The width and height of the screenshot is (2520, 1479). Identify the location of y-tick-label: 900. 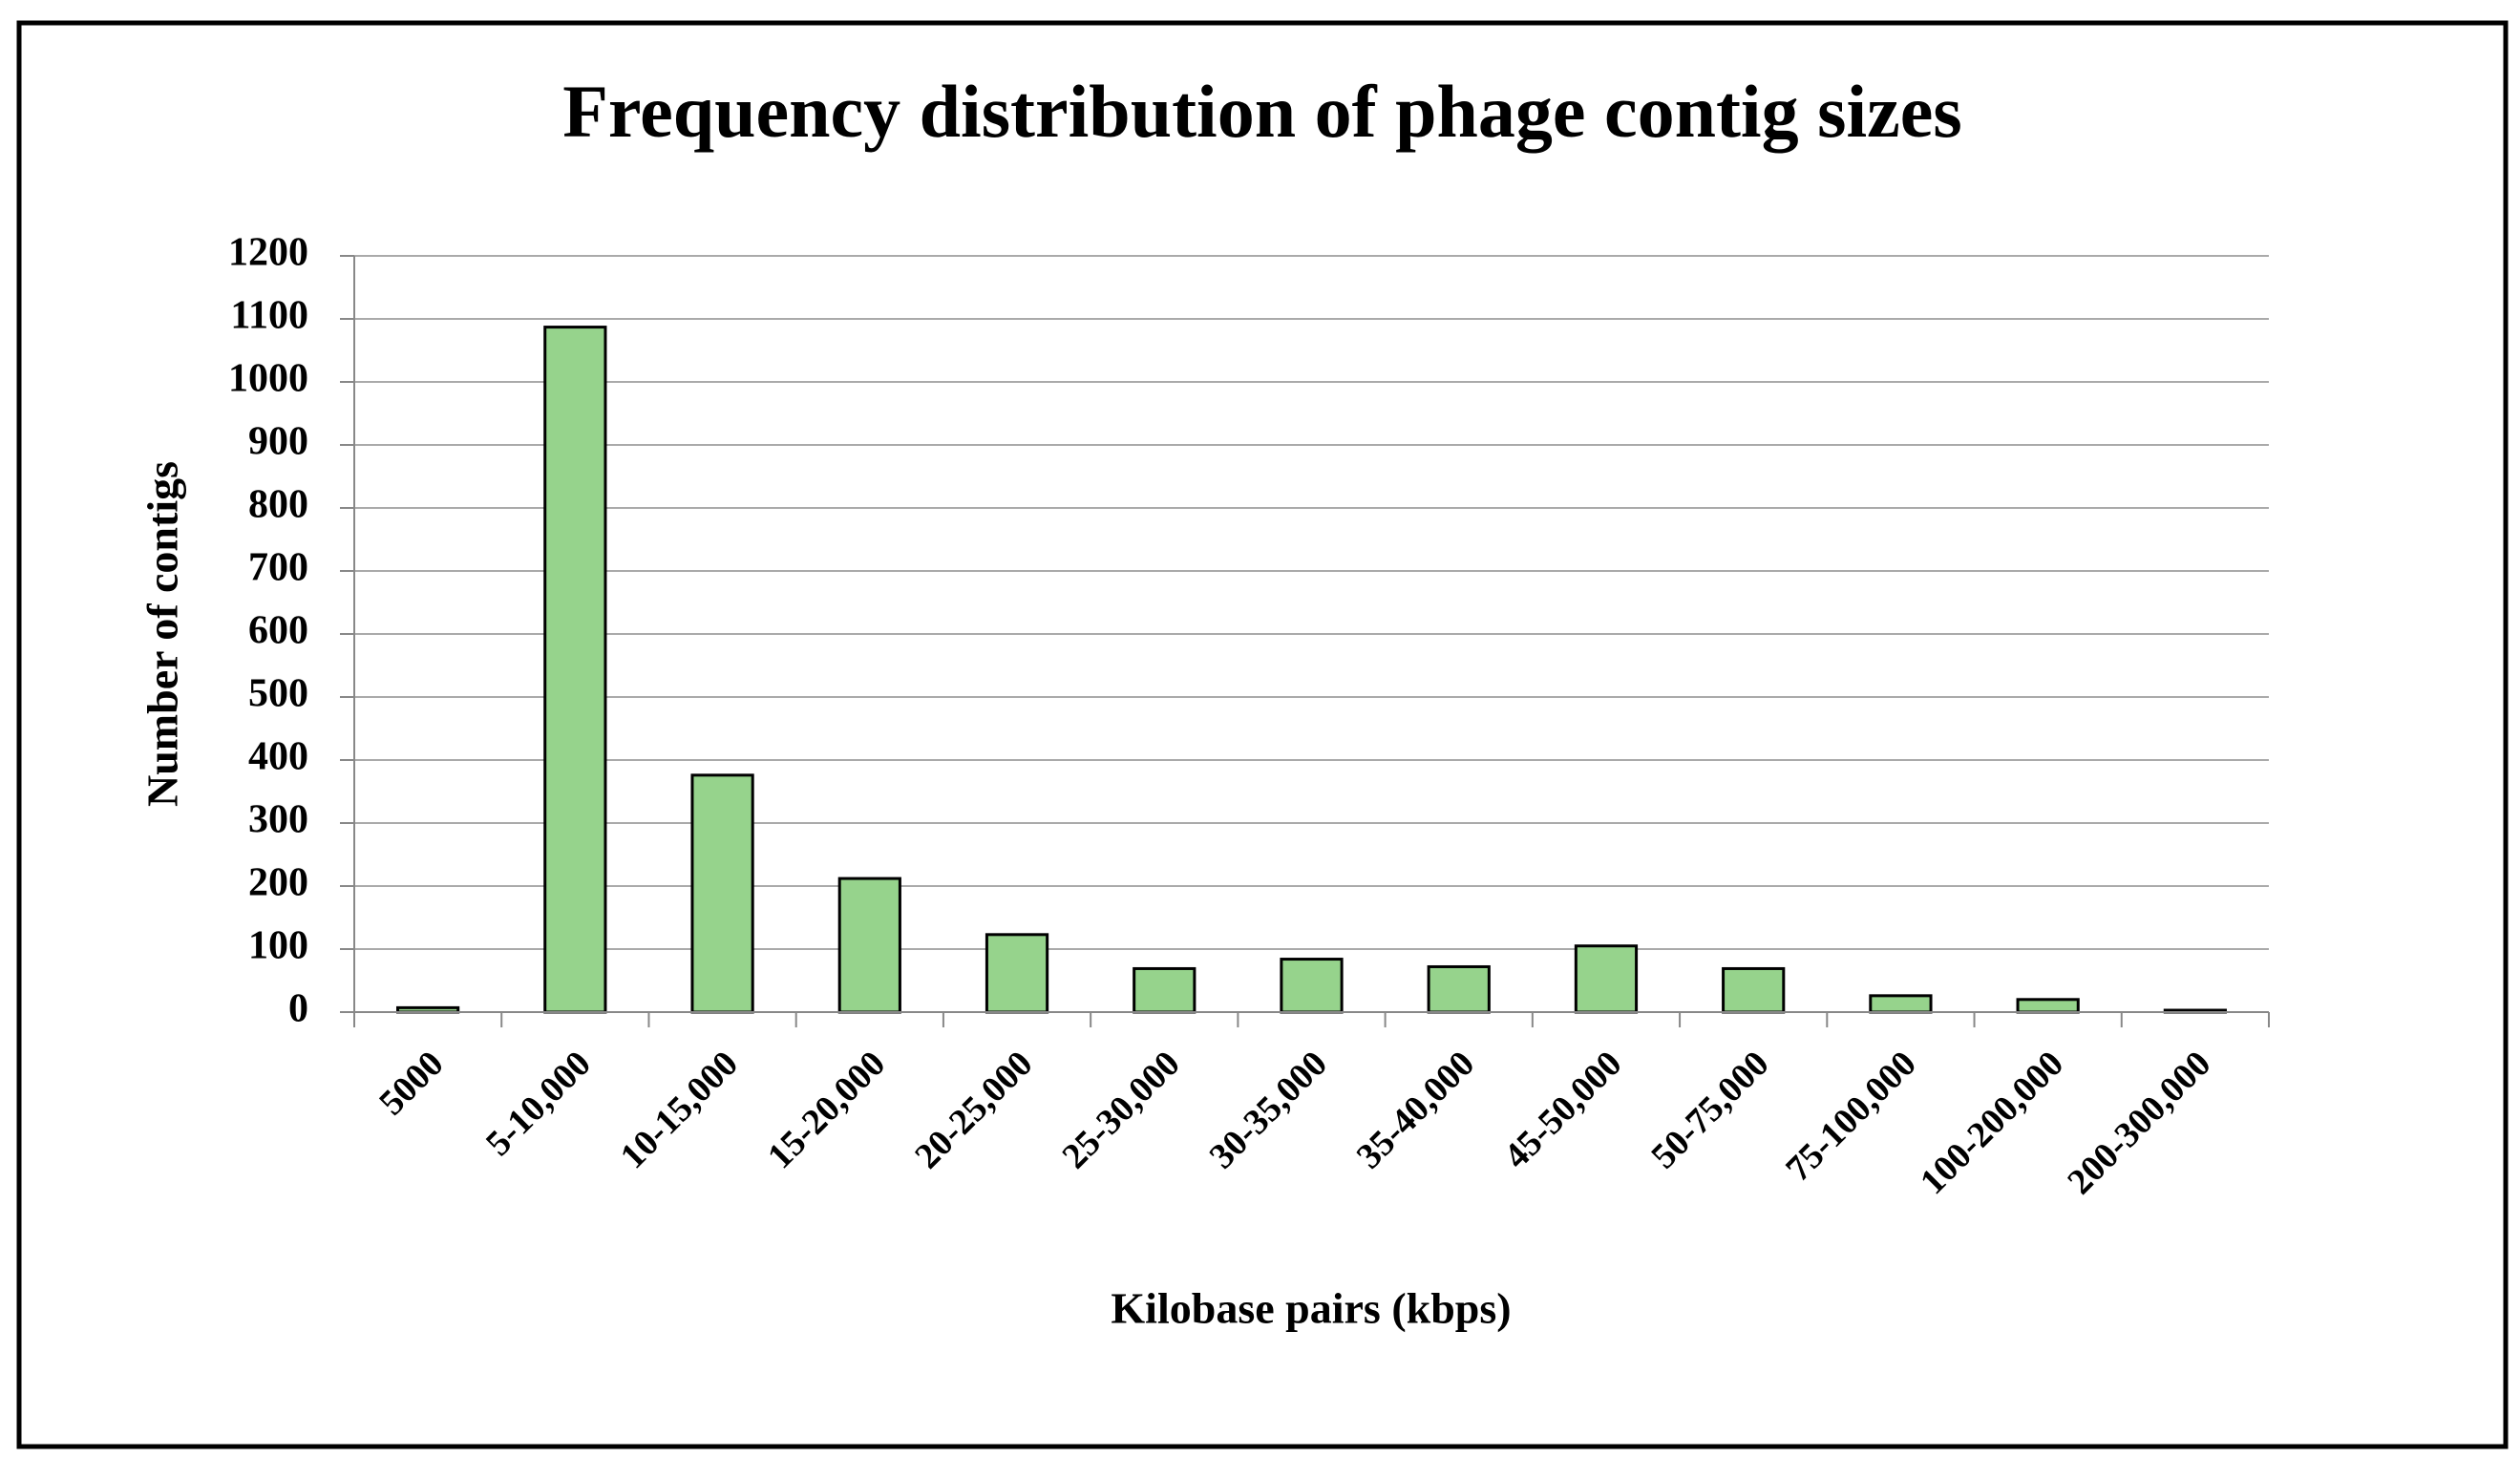
(278, 442).